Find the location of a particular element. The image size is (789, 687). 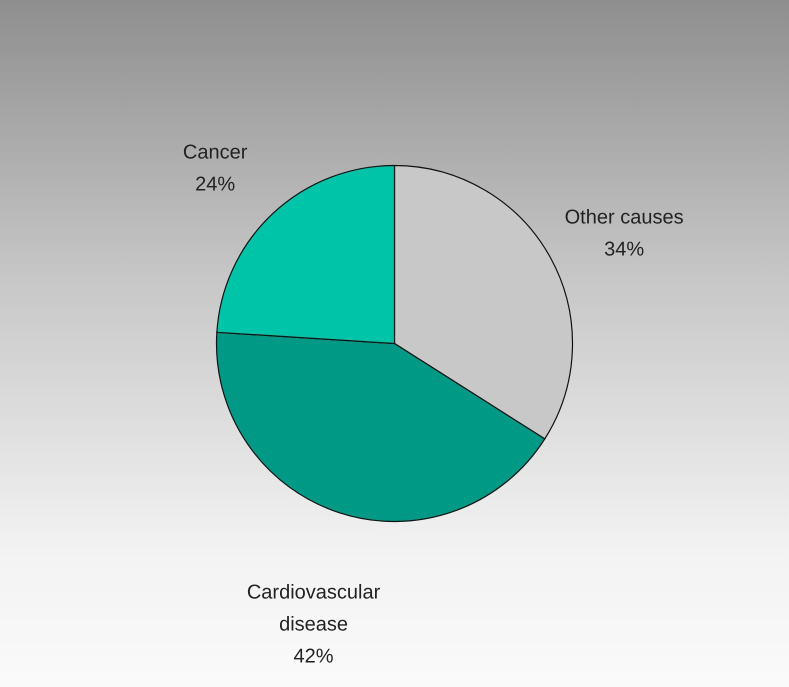

data-label: 34% is located at coordinates (624, 249).